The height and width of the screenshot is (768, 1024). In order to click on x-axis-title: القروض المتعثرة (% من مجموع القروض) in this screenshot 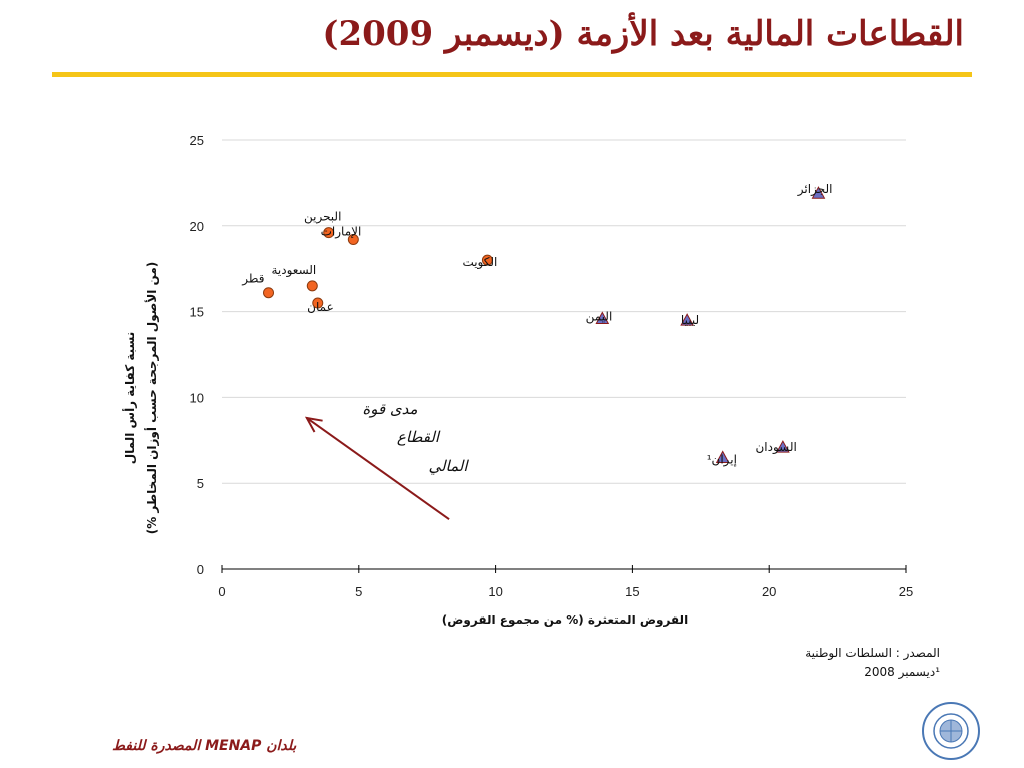, I will do `click(565, 620)`.